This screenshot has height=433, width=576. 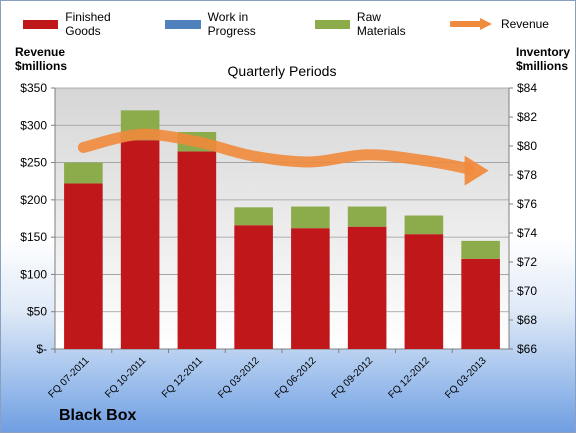 I want to click on right-tick-label: $70, so click(x=527, y=291).